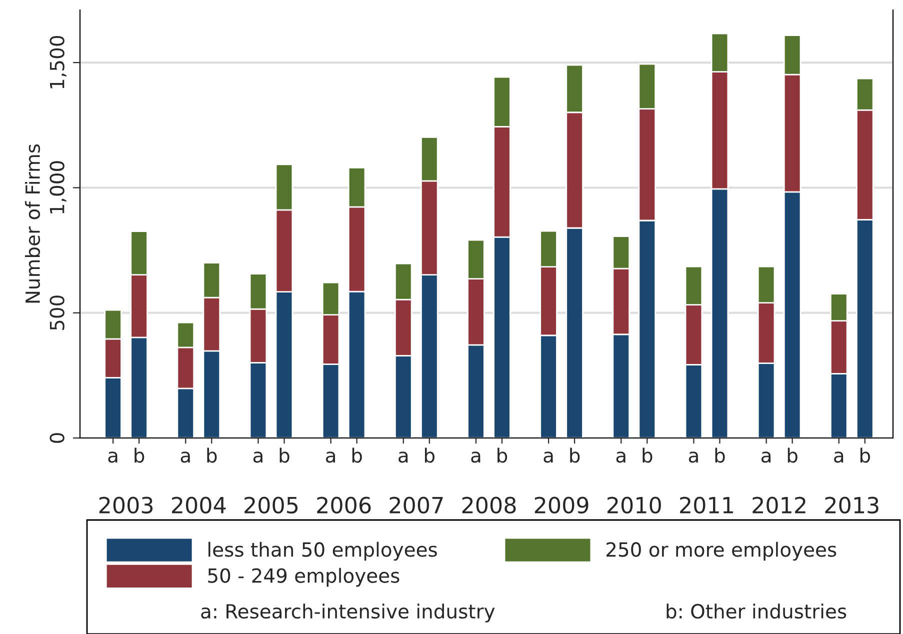 Image resolution: width=903 pixels, height=634 pixels. I want to click on legend-label: 50 - 249 employees, so click(304, 577).